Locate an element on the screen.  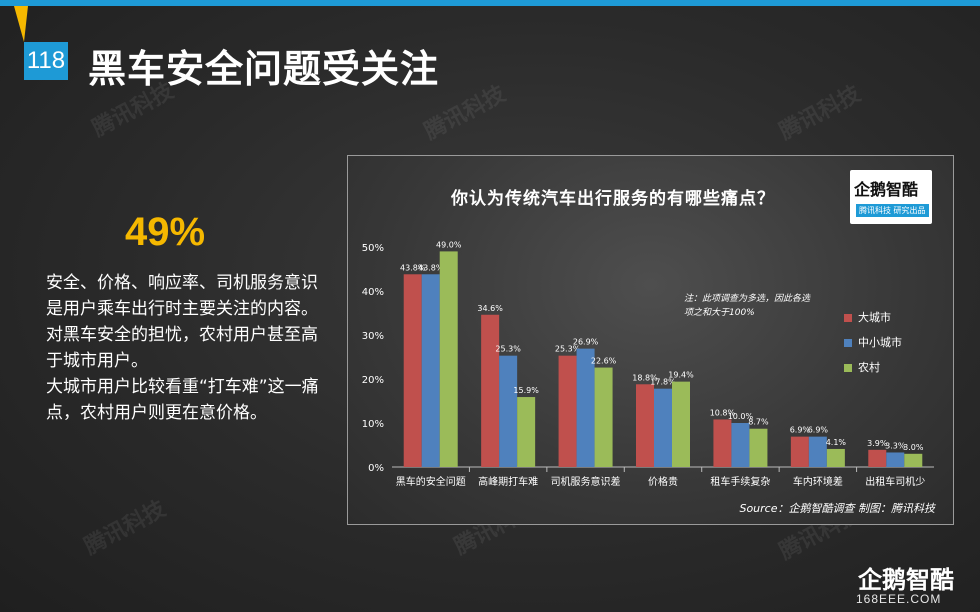
brand-logo-text: 企鹅智酷 is located at coordinates (886, 189).